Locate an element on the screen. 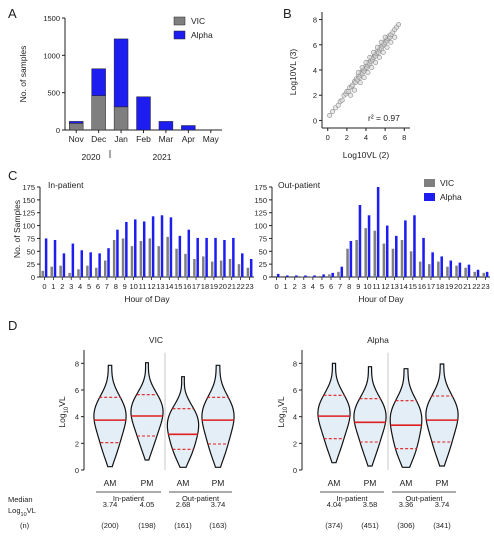  D-VIC-group-label: Out-patient is located at coordinates (201, 498).